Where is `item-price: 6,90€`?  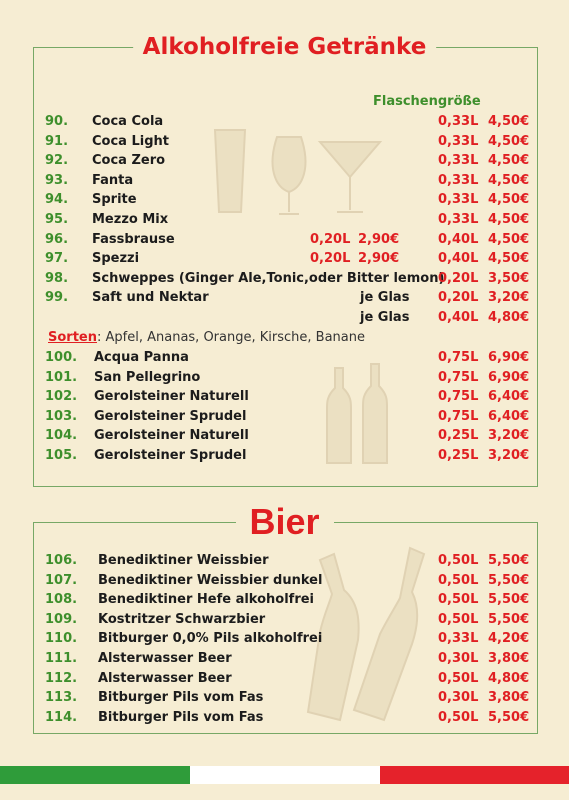
item-price: 6,90€ is located at coordinates (509, 357).